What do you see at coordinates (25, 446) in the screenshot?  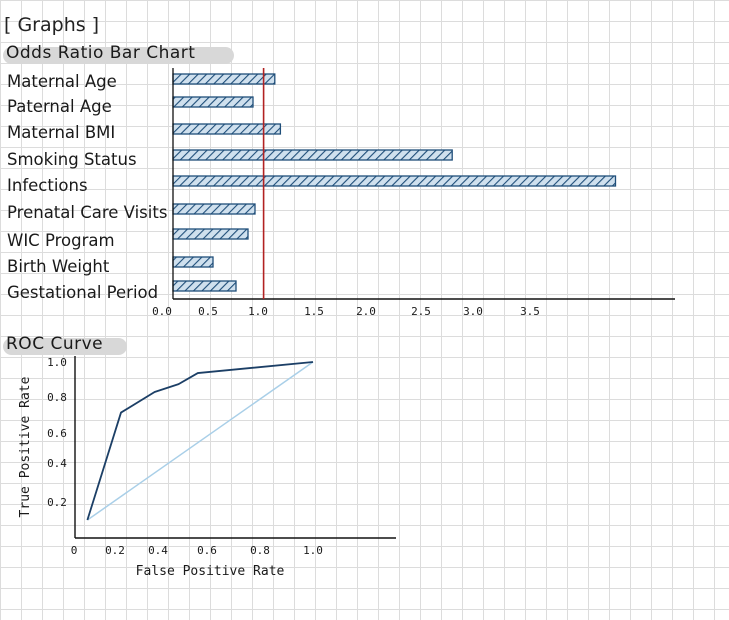 I see `roc-y-axis-title: True Positive Rate` at bounding box center [25, 446].